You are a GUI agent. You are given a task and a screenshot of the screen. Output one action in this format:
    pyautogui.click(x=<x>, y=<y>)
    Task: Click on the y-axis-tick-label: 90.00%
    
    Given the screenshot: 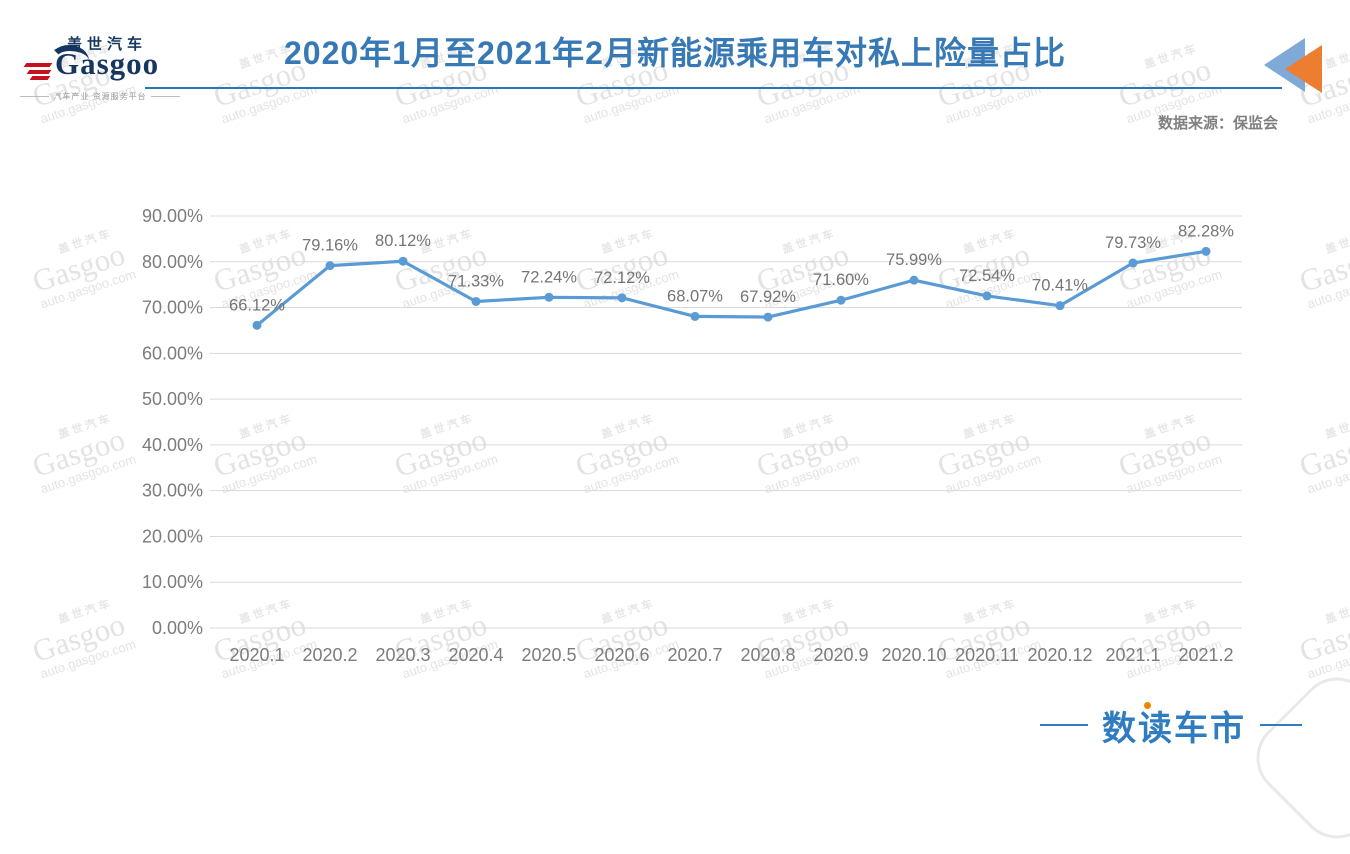 What is the action you would take?
    pyautogui.click(x=172, y=216)
    